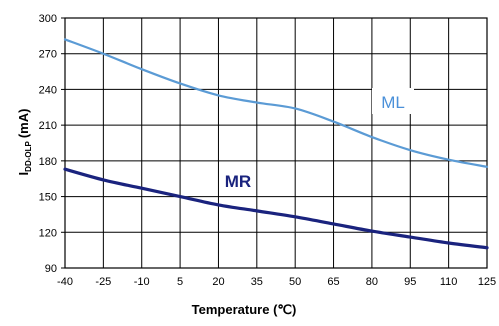 The height and width of the screenshot is (326, 499). Describe the element at coordinates (257, 282) in the screenshot. I see `x-tick-label: 35` at that location.